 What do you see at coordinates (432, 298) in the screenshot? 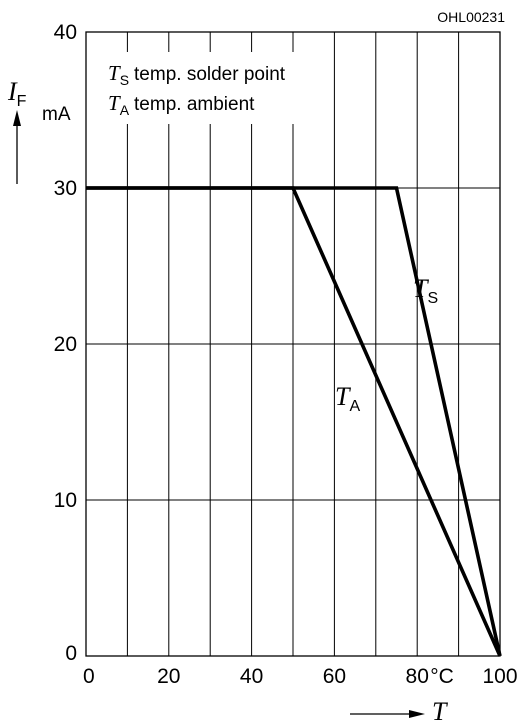
I see `curve-label-solder-subscript: S` at bounding box center [432, 298].